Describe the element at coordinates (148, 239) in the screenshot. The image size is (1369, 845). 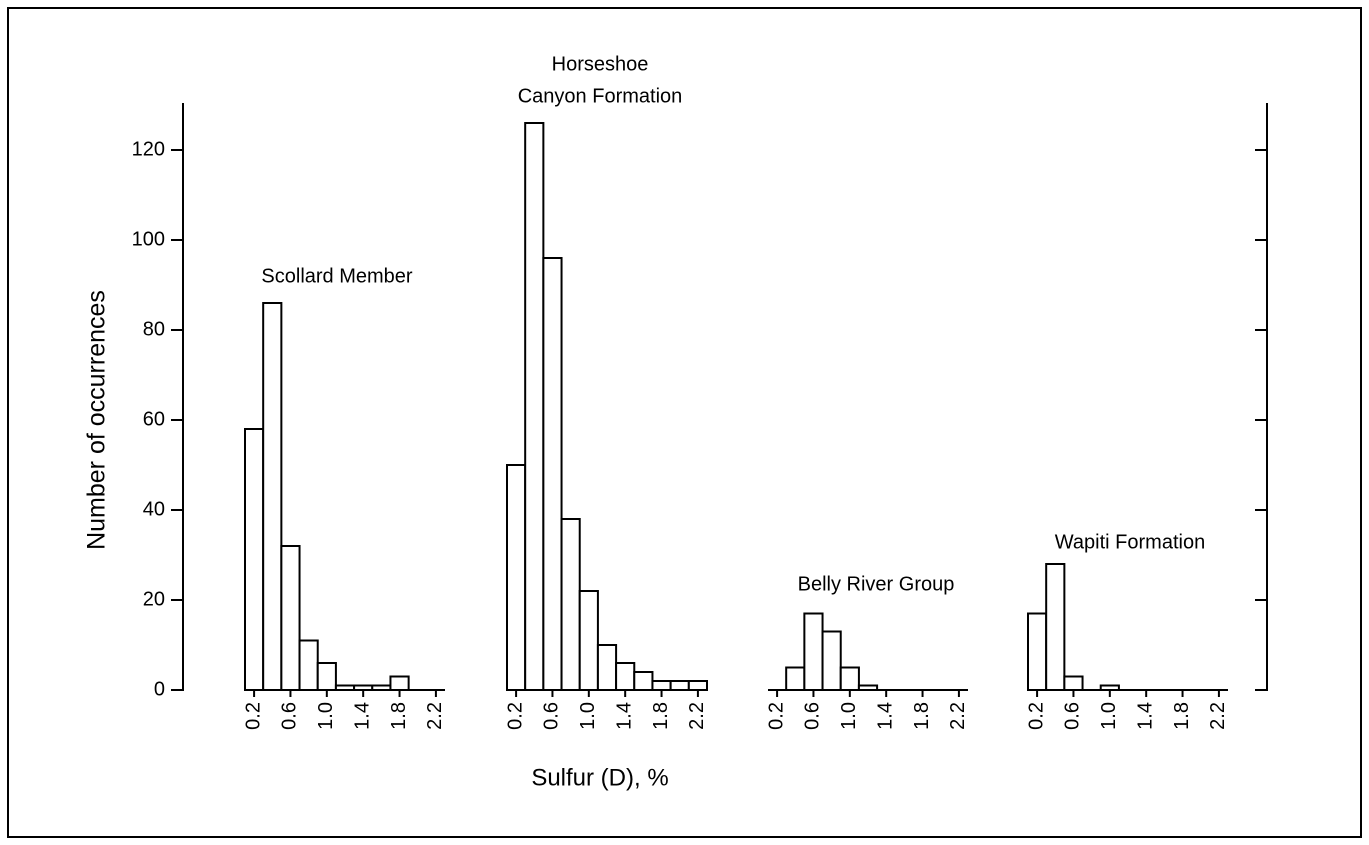
I see `y-tick-label: 100` at that location.